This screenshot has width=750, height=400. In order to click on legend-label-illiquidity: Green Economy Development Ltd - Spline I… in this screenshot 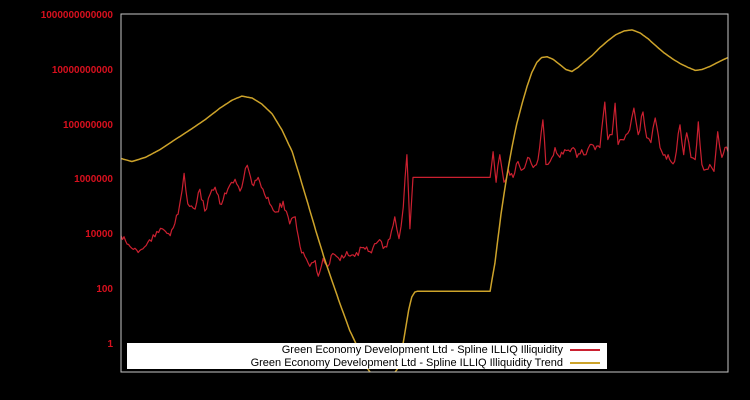, I will do `click(422, 349)`.